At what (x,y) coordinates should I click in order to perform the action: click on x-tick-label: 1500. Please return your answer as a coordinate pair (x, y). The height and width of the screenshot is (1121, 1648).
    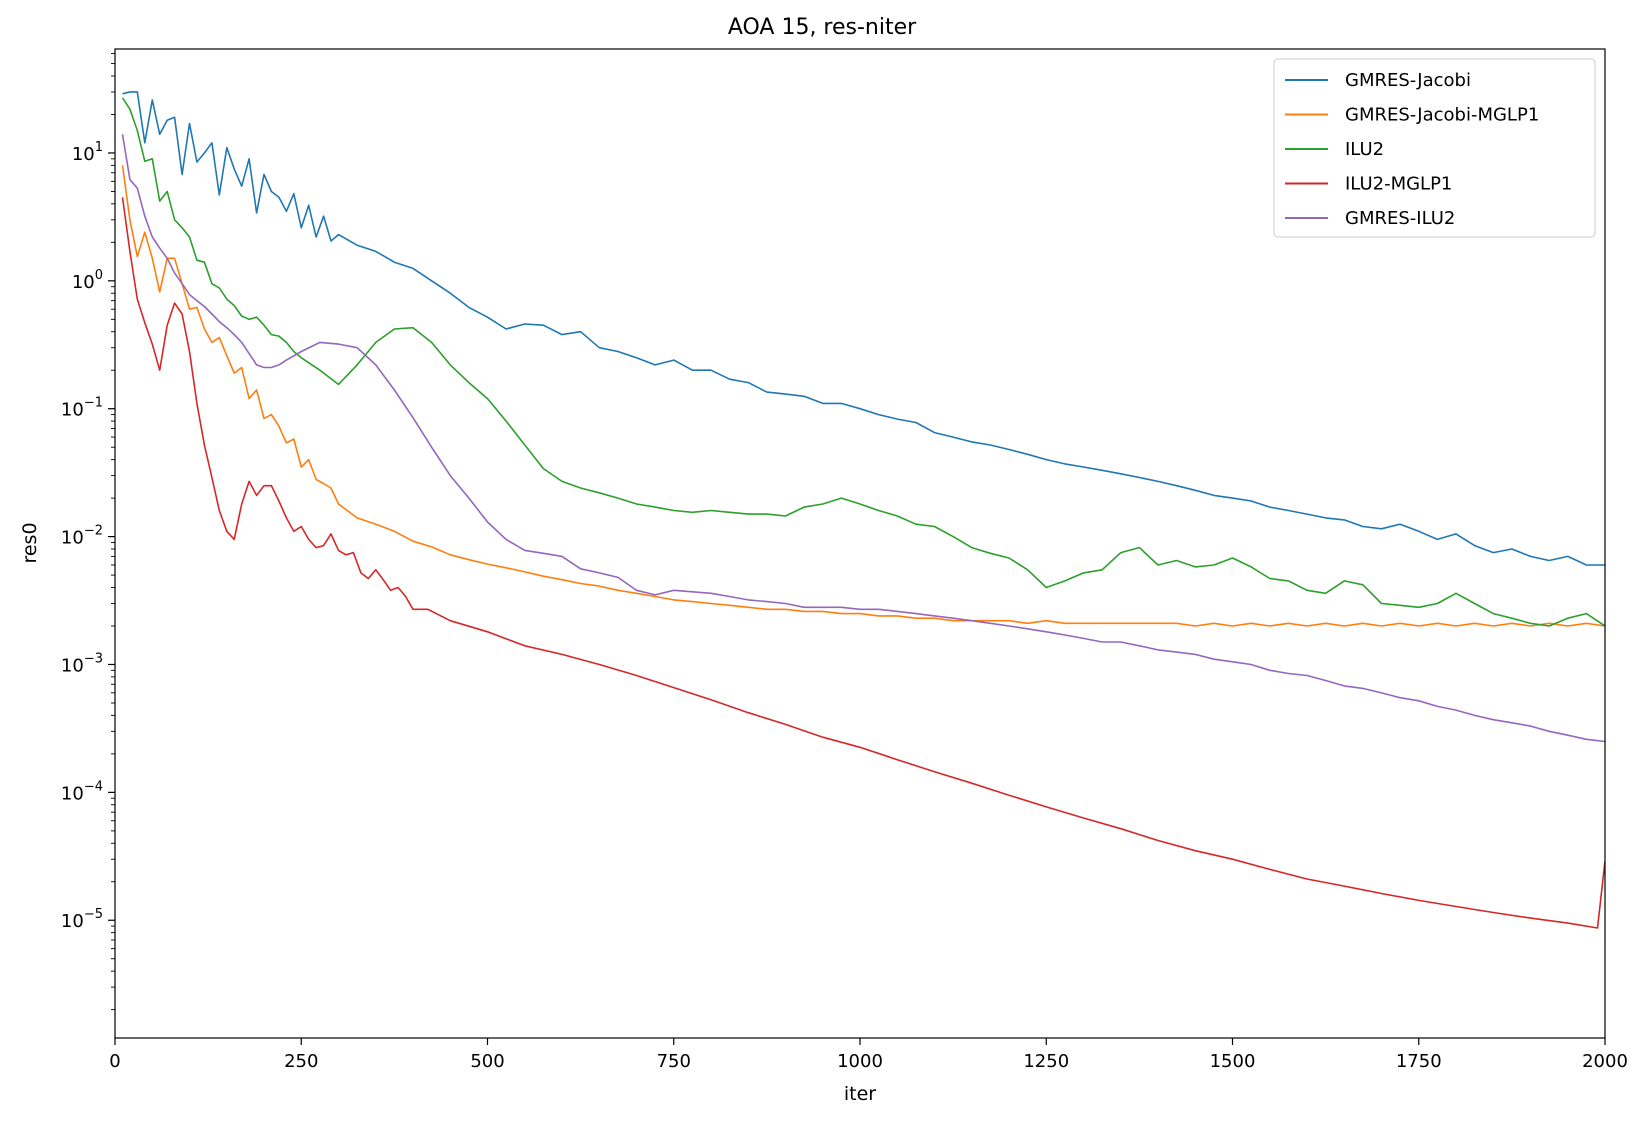
    Looking at the image, I should click on (1233, 1061).